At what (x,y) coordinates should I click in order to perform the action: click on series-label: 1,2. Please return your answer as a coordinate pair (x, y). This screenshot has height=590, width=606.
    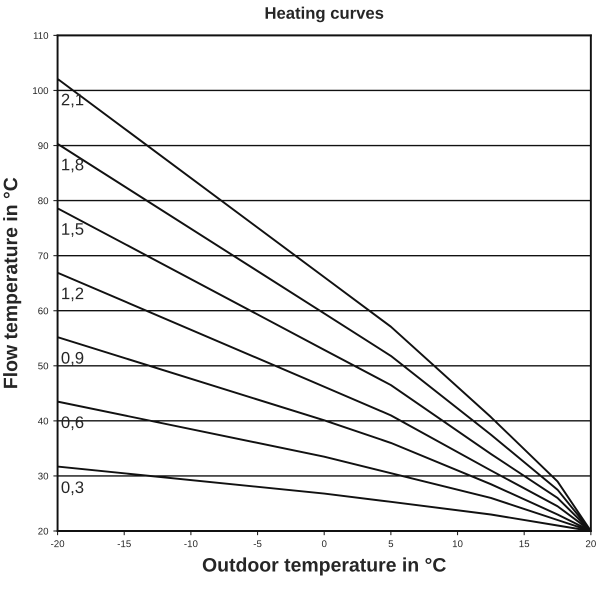
    Looking at the image, I should click on (73, 294).